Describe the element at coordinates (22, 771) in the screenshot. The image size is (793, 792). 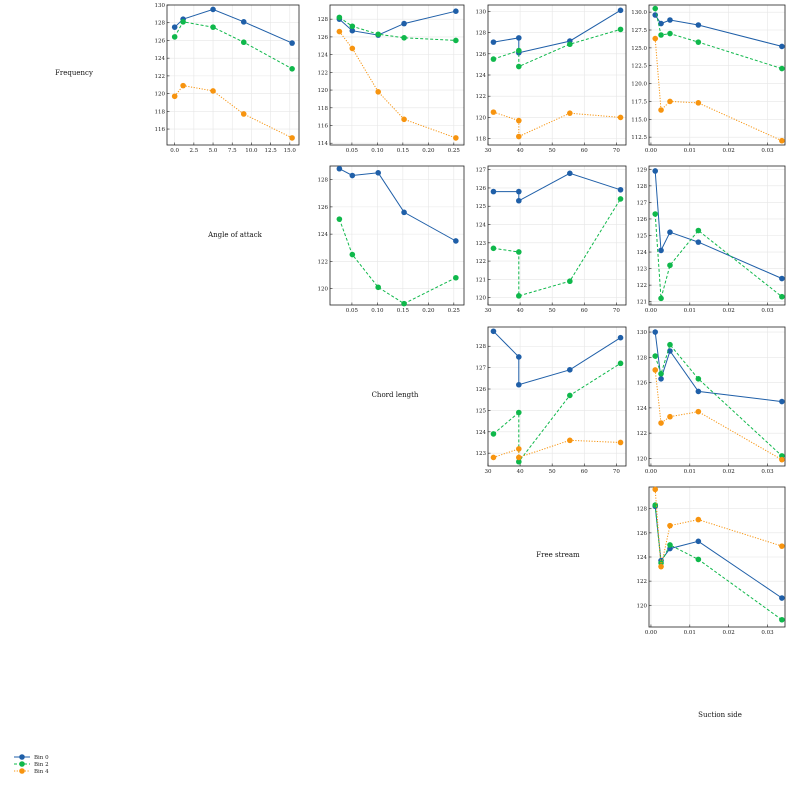
I see `legend-marker` at that location.